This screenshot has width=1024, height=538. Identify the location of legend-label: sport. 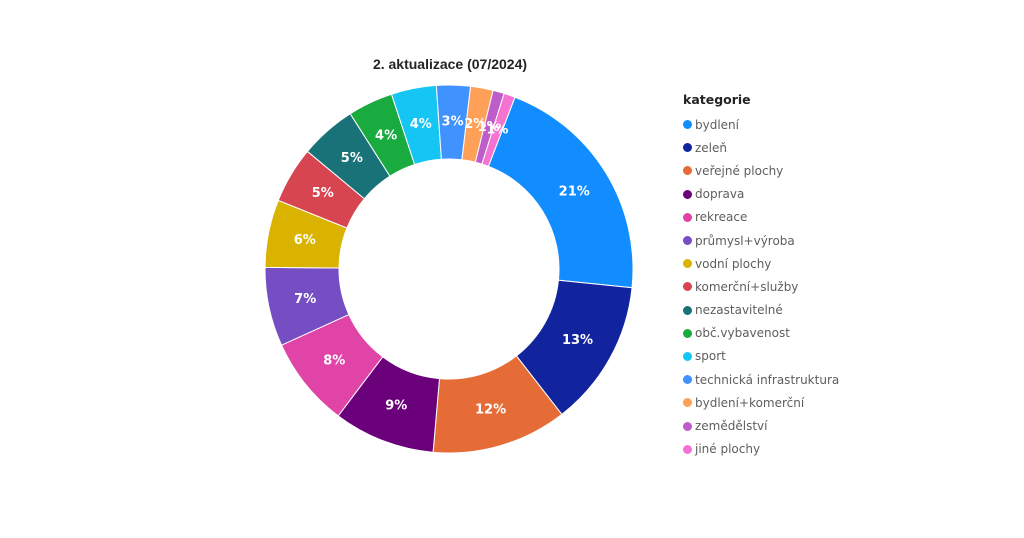
(710, 356).